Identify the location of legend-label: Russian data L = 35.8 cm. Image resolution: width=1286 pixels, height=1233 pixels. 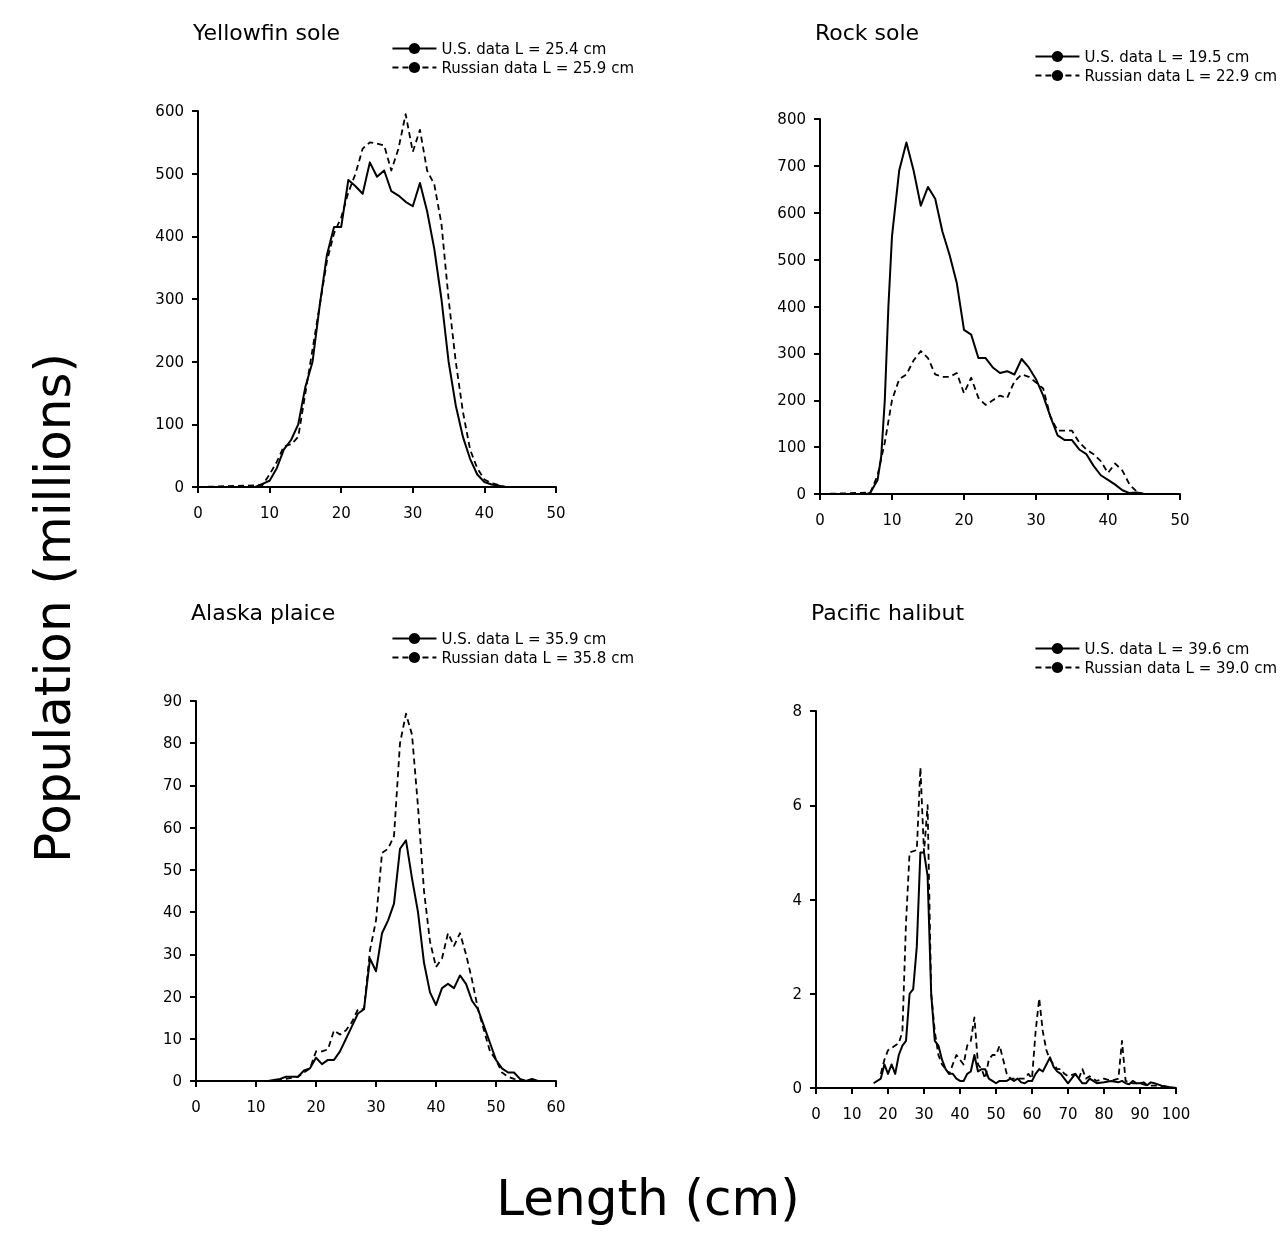
(537, 657).